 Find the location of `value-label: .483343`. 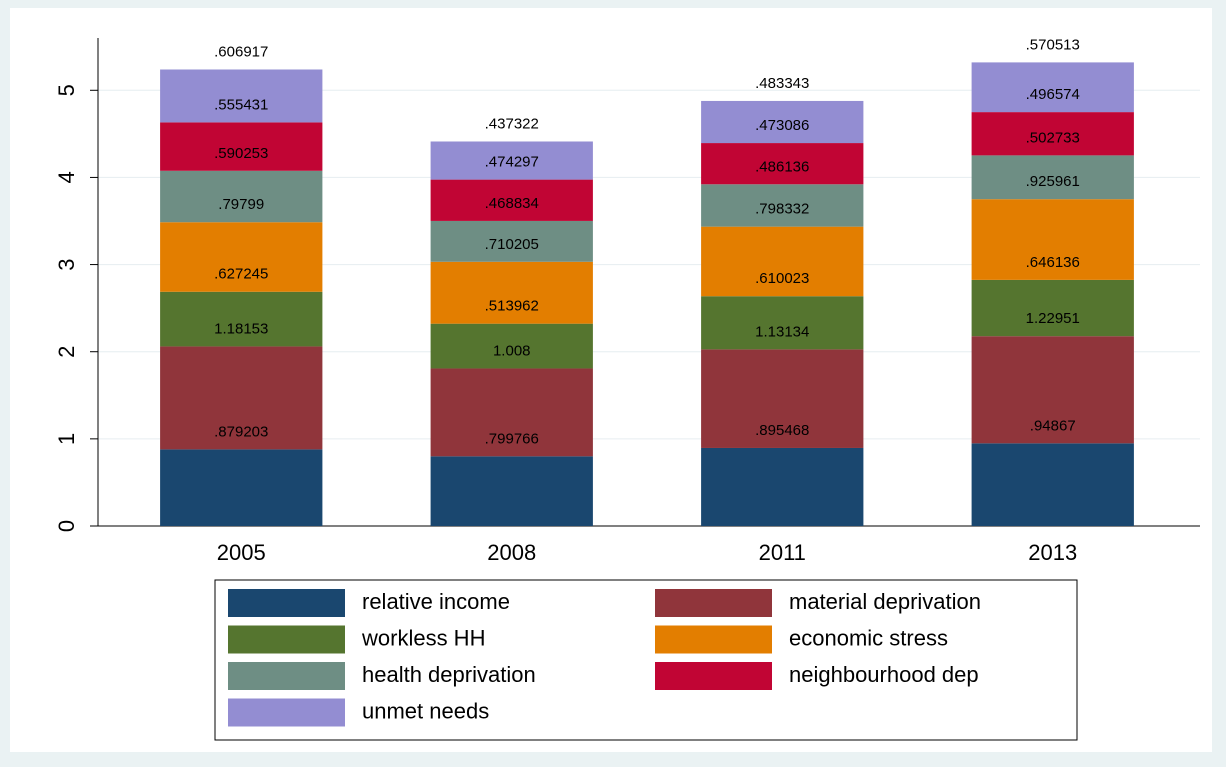

value-label: .483343 is located at coordinates (782, 83).